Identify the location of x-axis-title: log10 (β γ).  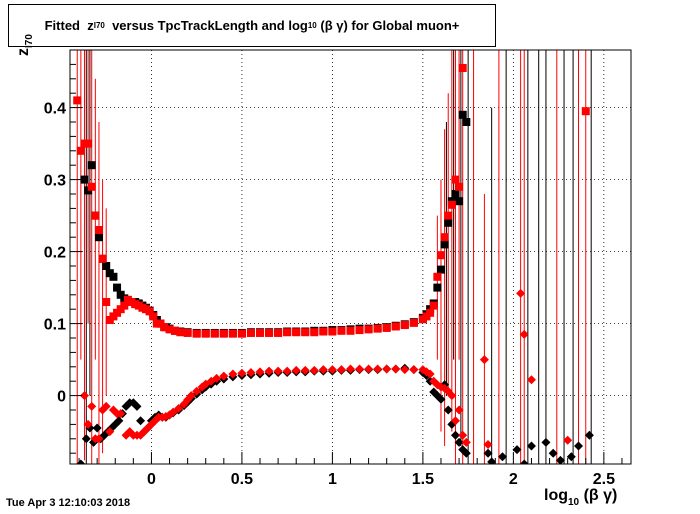
(581, 497).